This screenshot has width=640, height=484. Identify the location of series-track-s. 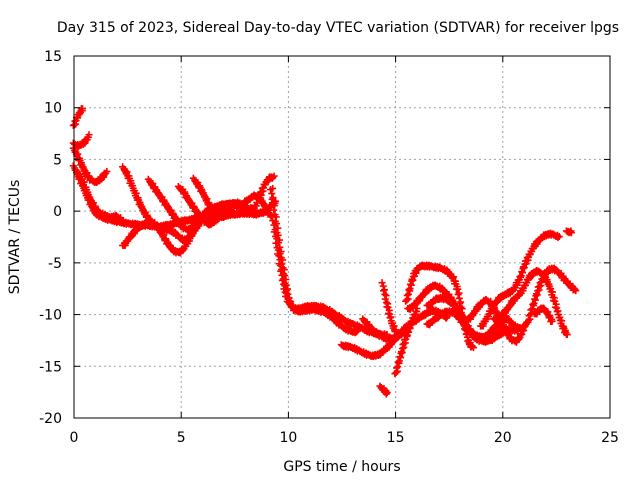
(406, 341).